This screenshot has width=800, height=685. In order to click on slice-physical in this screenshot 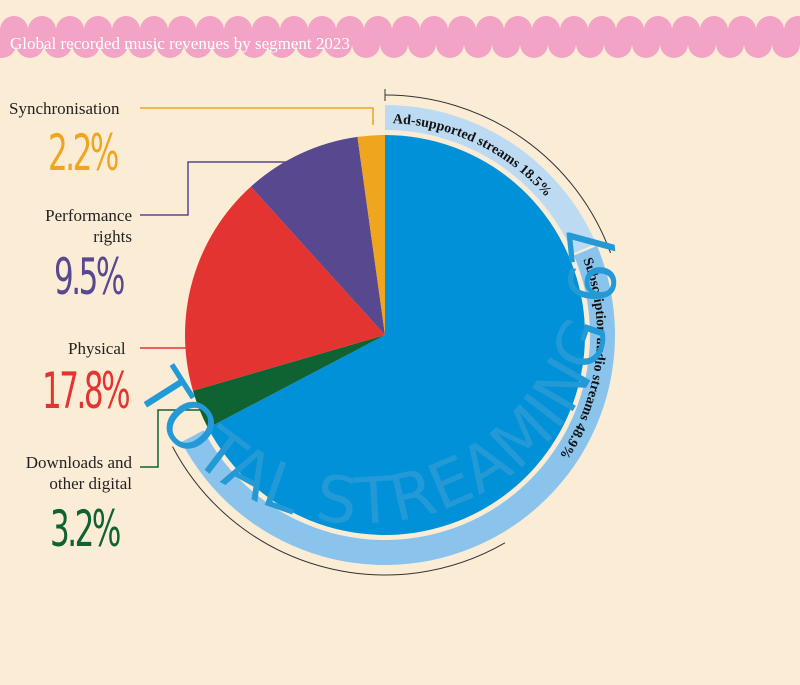, I will do `click(284, 288)`.